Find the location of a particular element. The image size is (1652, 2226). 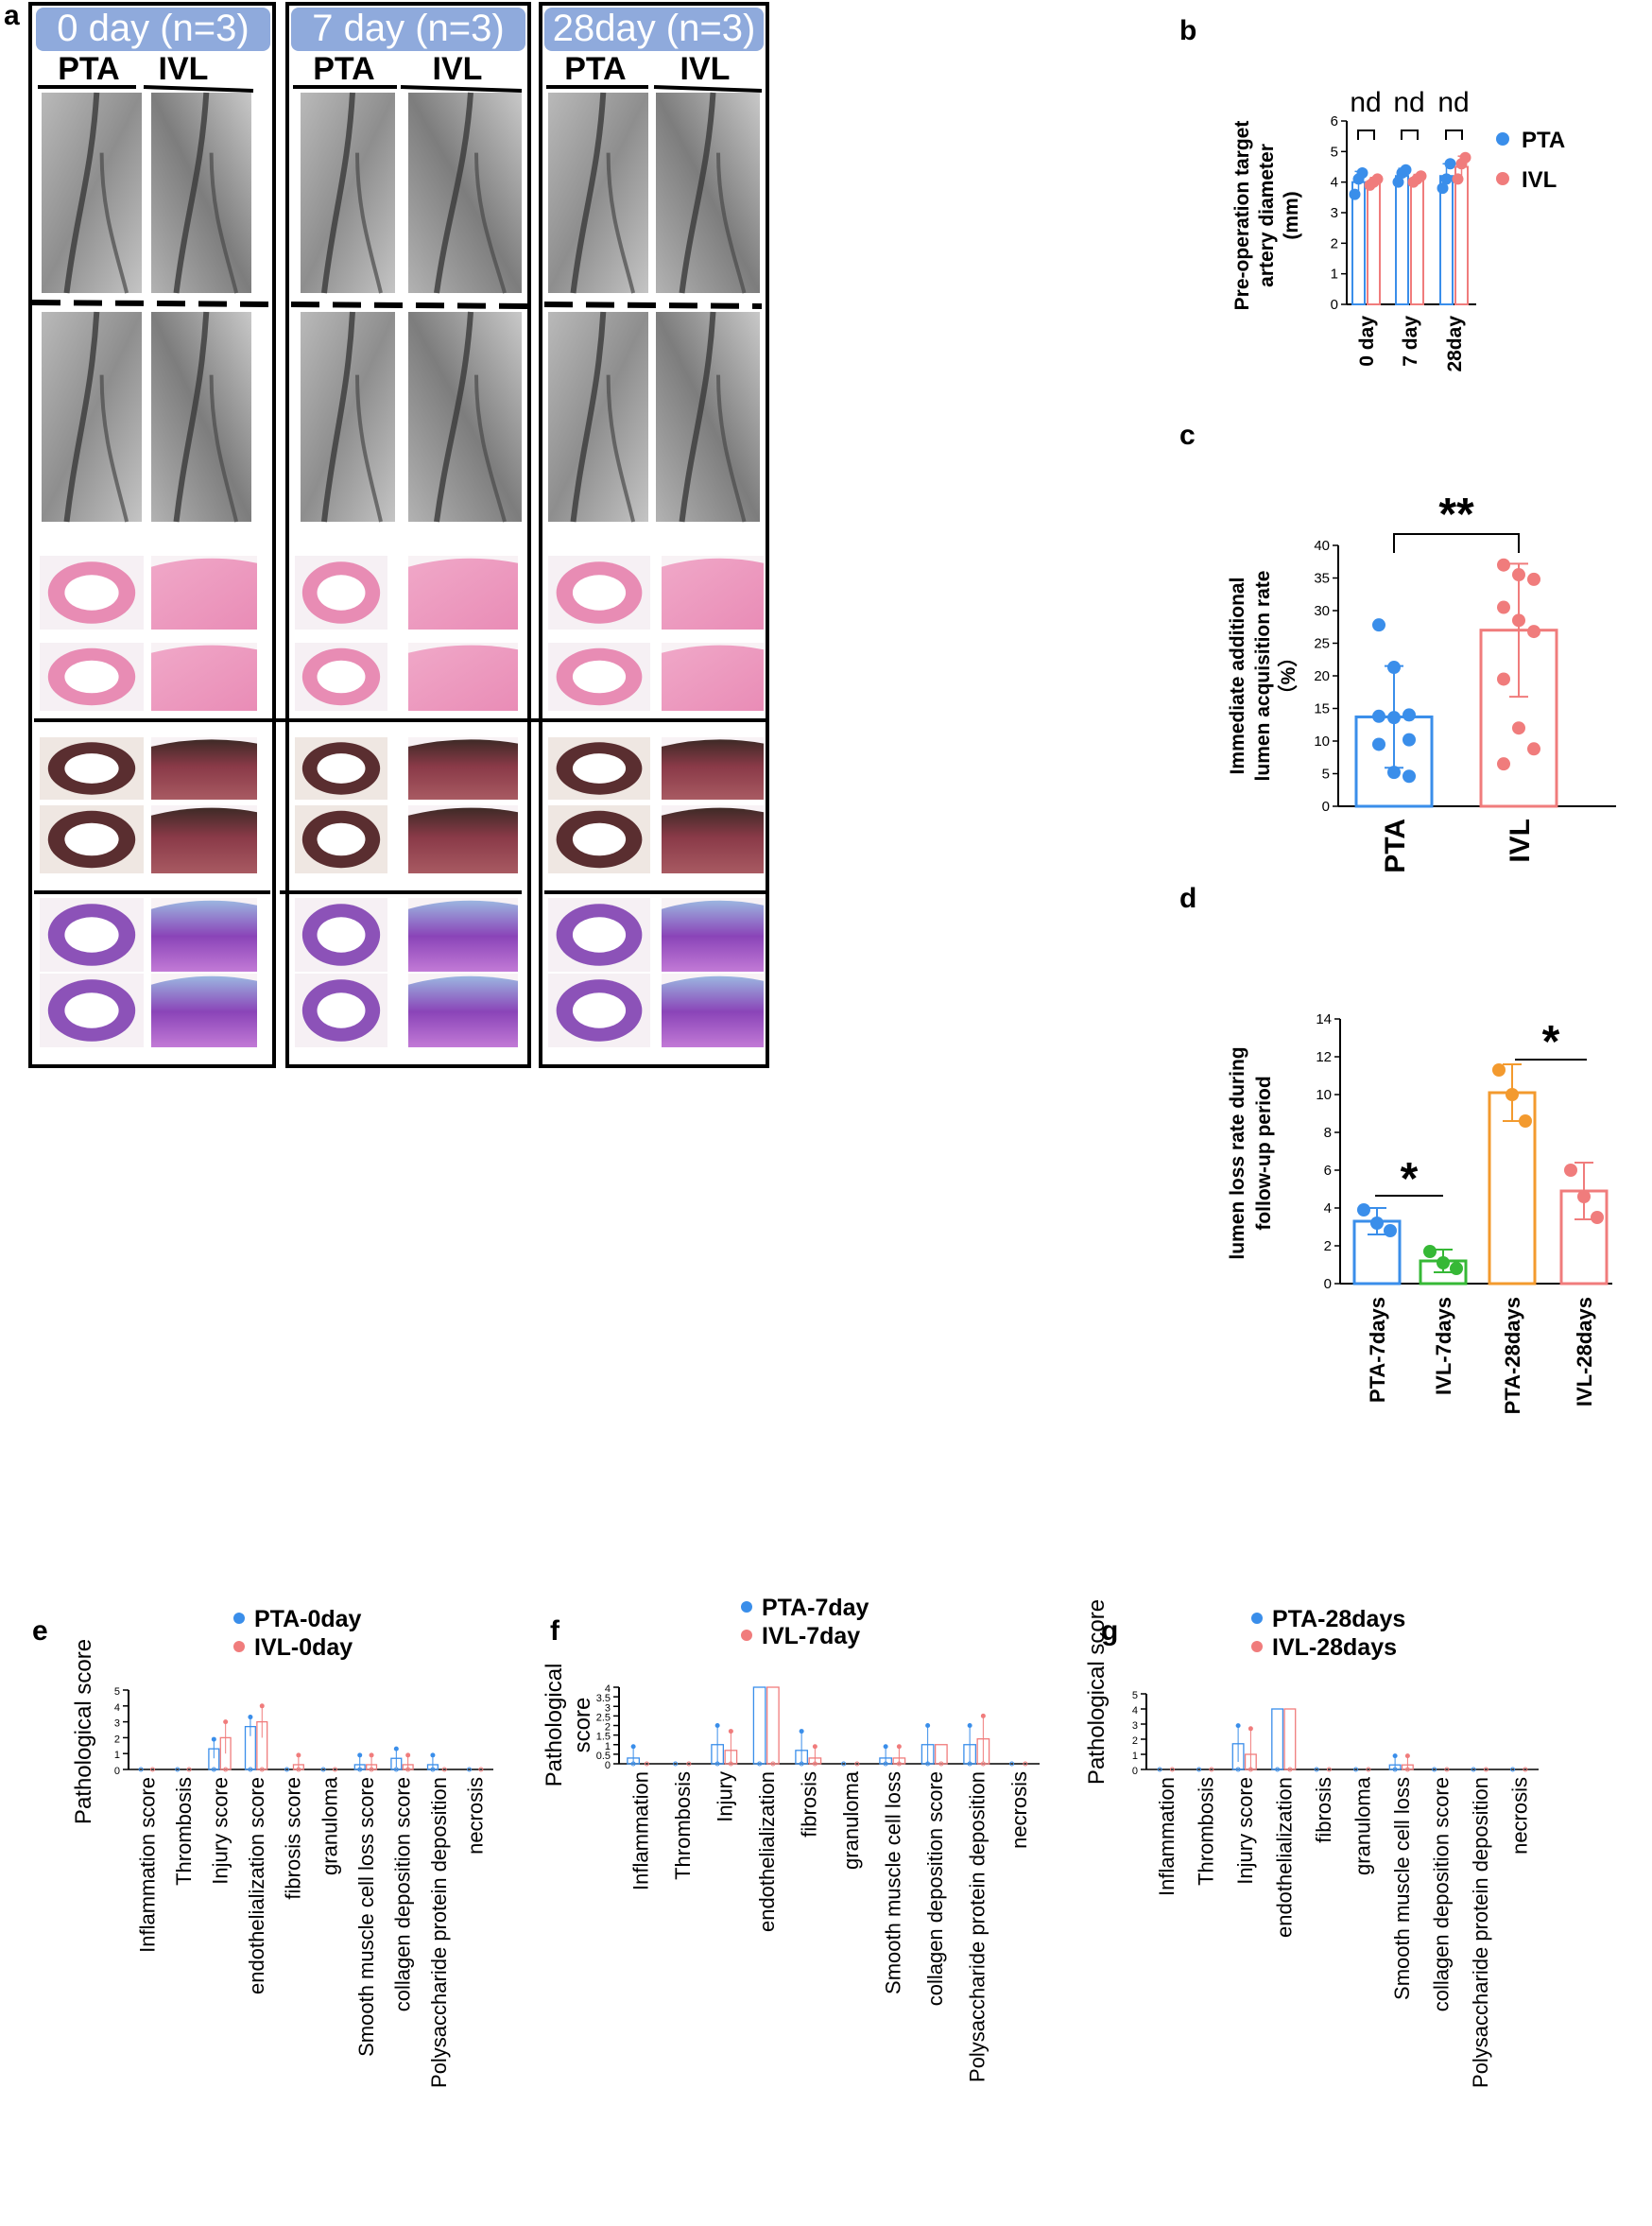

x-tick-label: granuloma is located at coordinates (1362, 1826).